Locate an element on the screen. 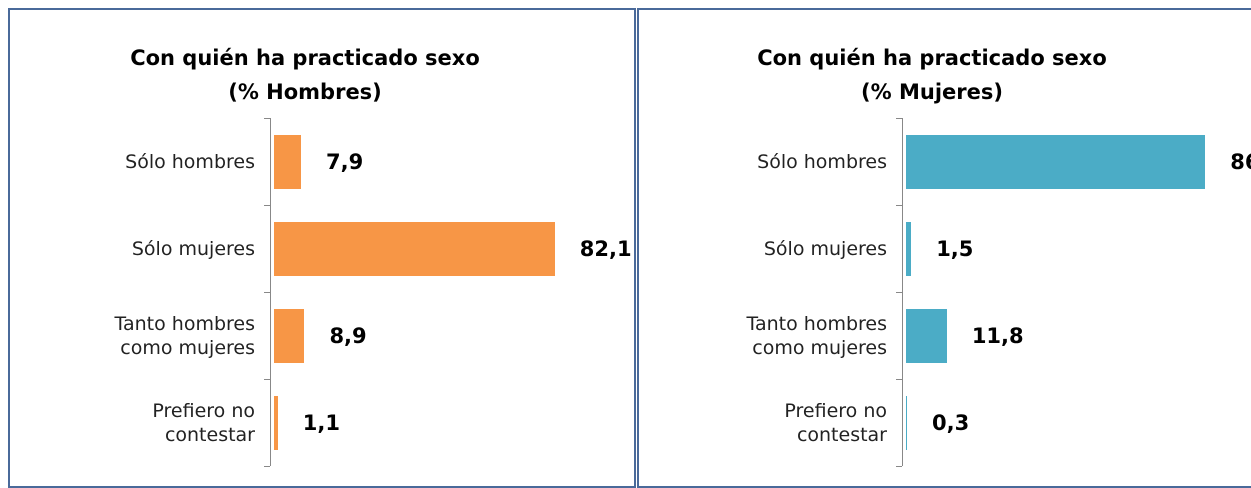 The image size is (1251, 488). value-label: 7,9 is located at coordinates (345, 161).